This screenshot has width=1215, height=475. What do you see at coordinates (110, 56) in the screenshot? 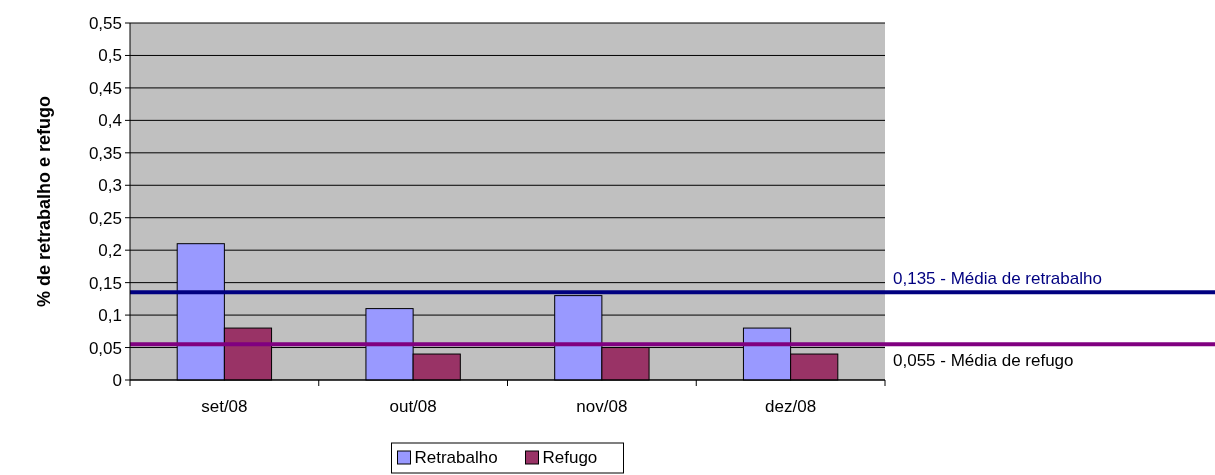
I see `y-tick-label: 0,5` at bounding box center [110, 56].